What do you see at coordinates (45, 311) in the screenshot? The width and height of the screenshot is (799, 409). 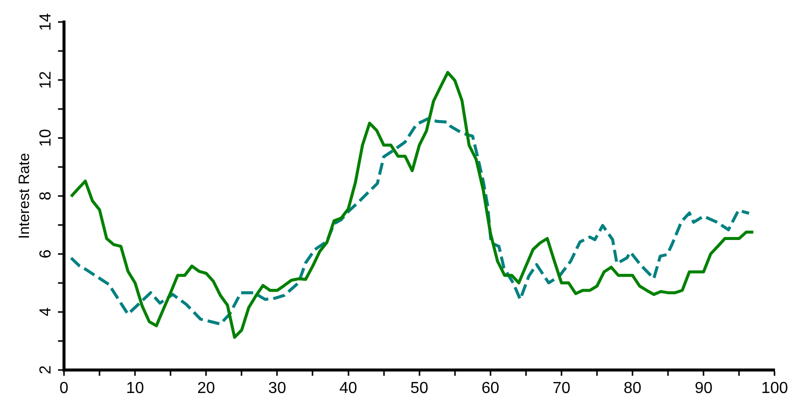 I see `y-tick-label: 4` at bounding box center [45, 311].